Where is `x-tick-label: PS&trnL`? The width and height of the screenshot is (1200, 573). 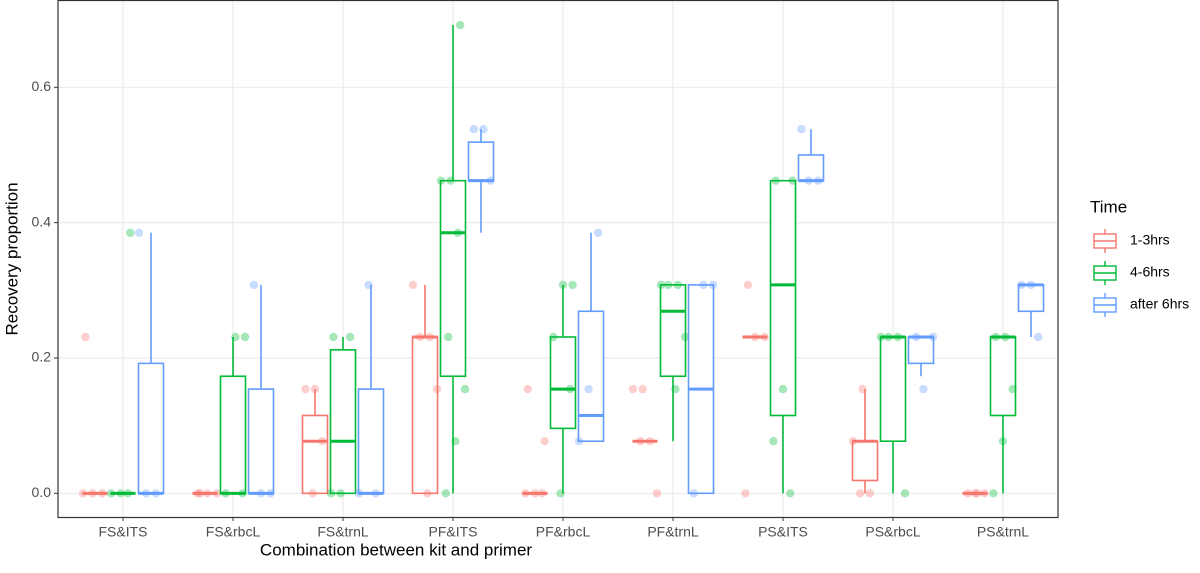
x-tick-label: PS&trnL is located at coordinates (1003, 532).